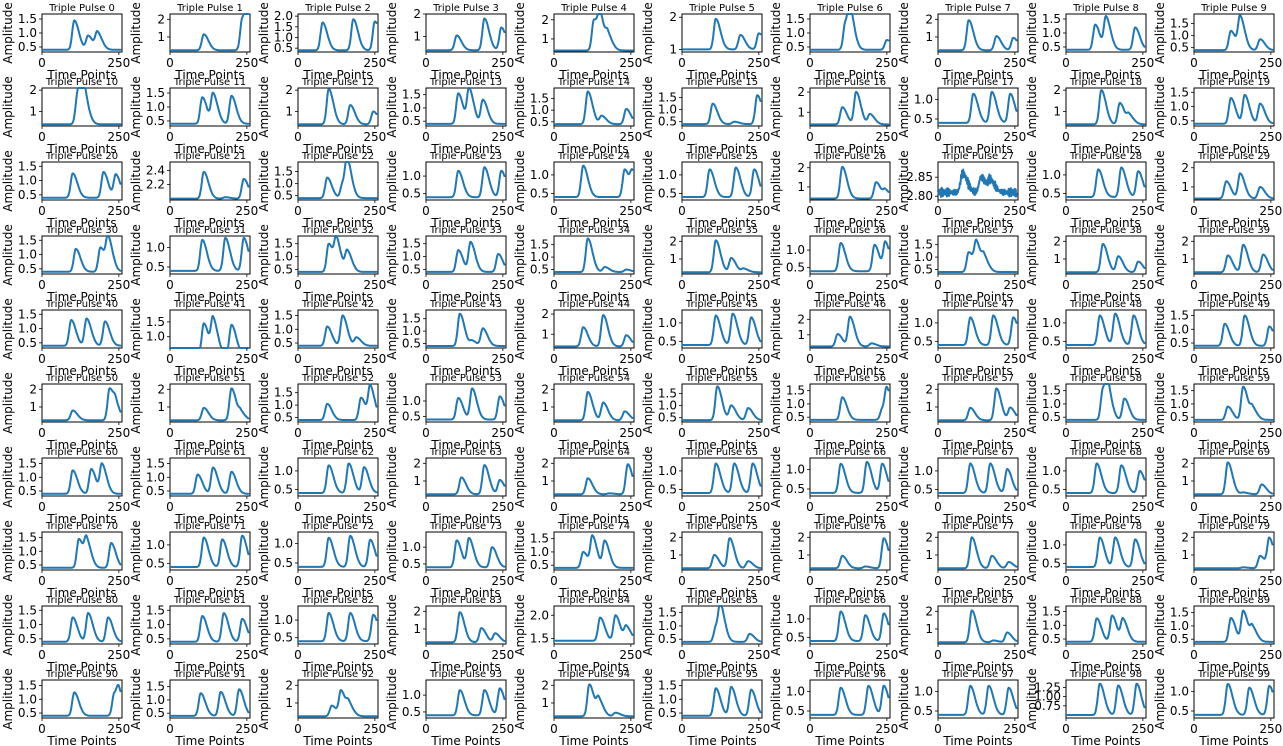 The height and width of the screenshot is (746, 1283). I want to click on subplot-title: Triple Pulse 68, so click(1105, 452).